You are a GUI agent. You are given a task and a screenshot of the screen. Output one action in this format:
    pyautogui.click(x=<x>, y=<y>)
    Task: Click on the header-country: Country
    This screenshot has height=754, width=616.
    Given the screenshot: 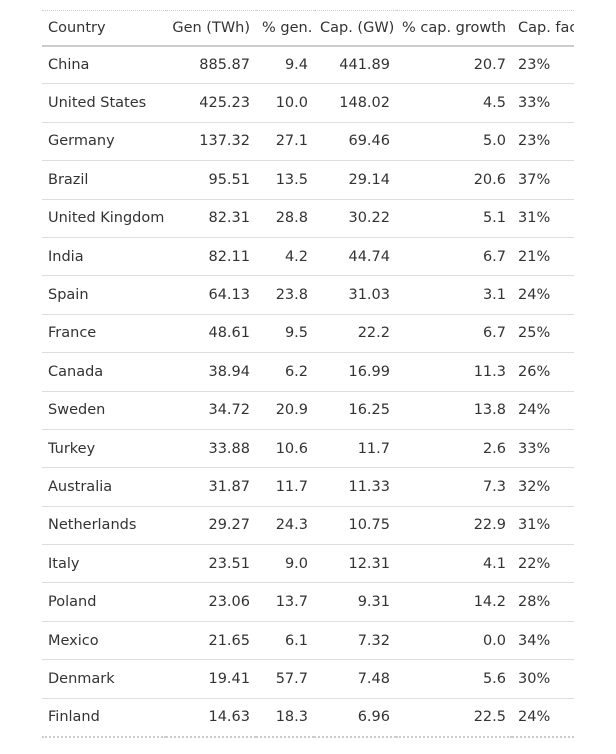 What is the action you would take?
    pyautogui.click(x=77, y=27)
    